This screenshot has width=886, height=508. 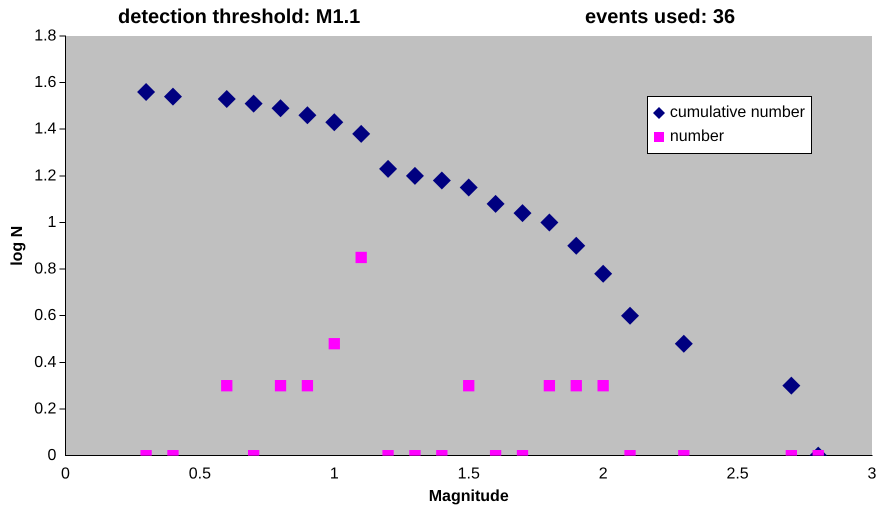 What do you see at coordinates (45, 409) in the screenshot?
I see `y-tick-label: 0.2` at bounding box center [45, 409].